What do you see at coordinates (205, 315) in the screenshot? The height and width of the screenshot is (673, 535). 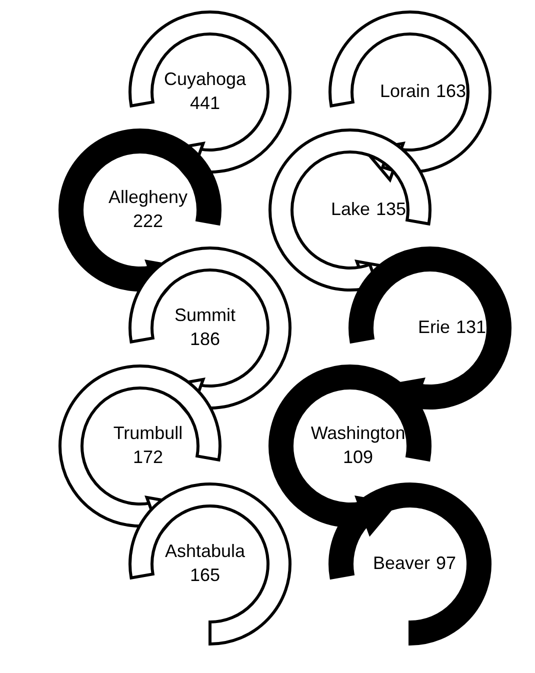 I see `category-label: Summit` at bounding box center [205, 315].